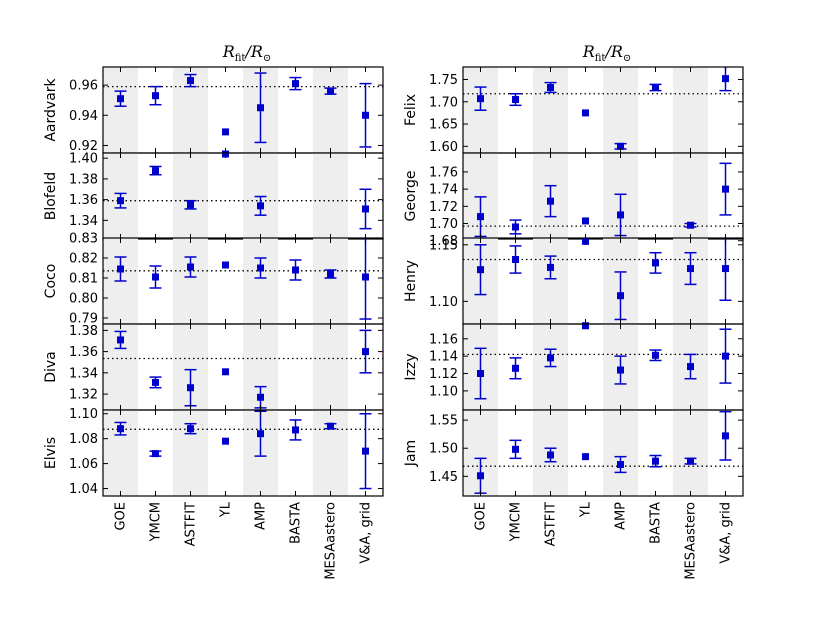 The image size is (830, 623). Describe the element at coordinates (443, 80) in the screenshot. I see `y-tick-label: 1.75` at that location.